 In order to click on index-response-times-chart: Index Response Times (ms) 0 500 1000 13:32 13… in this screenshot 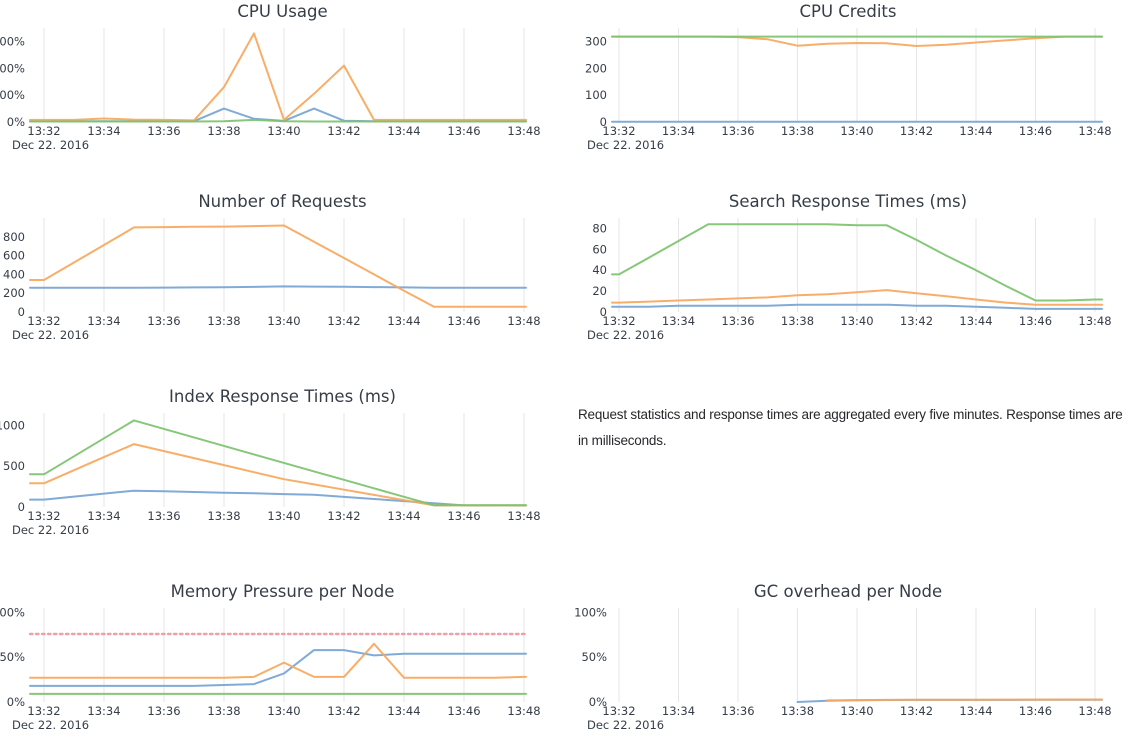, I will do `click(282, 465)`.